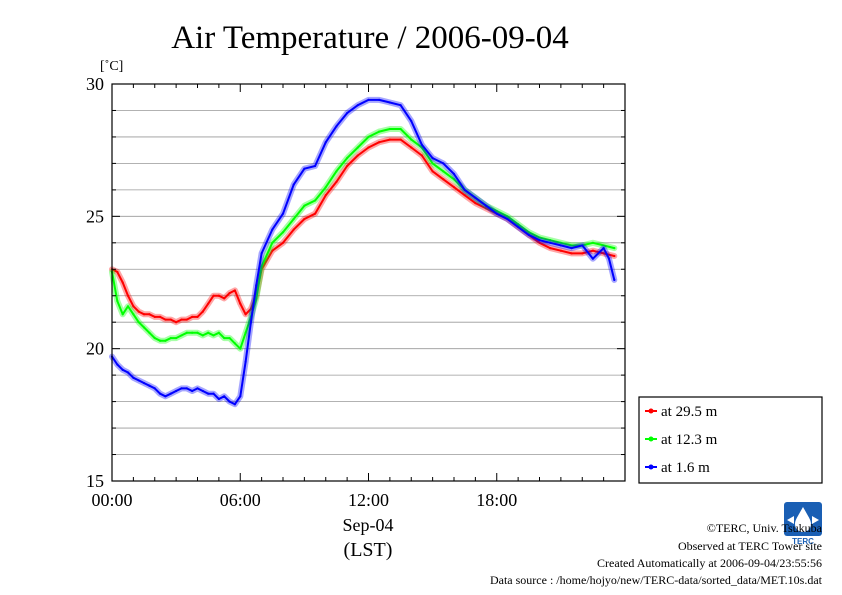 Image resolution: width=842 pixels, height=595 pixels. Describe the element at coordinates (111, 66) in the screenshot. I see `y-axis-unit: [˚C]` at that location.